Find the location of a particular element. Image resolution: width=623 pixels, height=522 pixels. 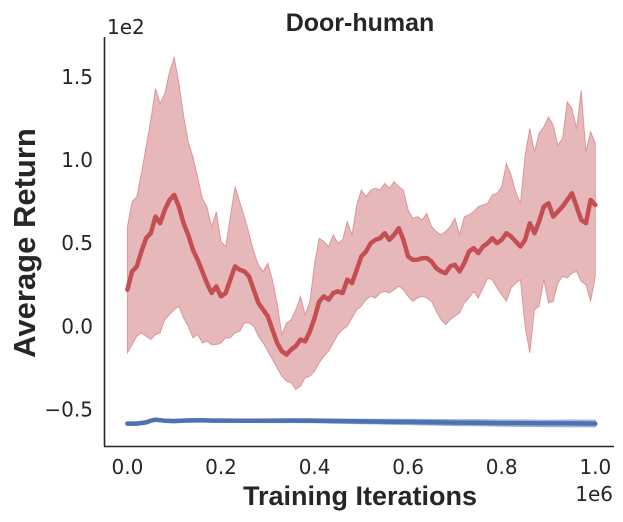

series-2-line is located at coordinates (361, 421).